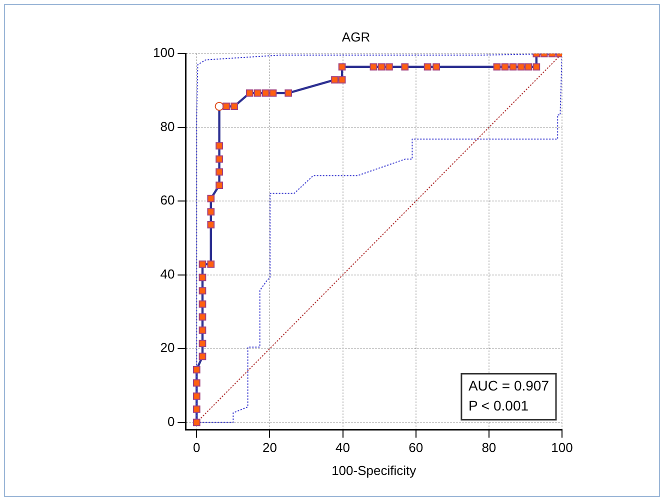 The width and height of the screenshot is (666, 503). Describe the element at coordinates (356, 36) in the screenshot. I see `chart-title: AGR` at that location.